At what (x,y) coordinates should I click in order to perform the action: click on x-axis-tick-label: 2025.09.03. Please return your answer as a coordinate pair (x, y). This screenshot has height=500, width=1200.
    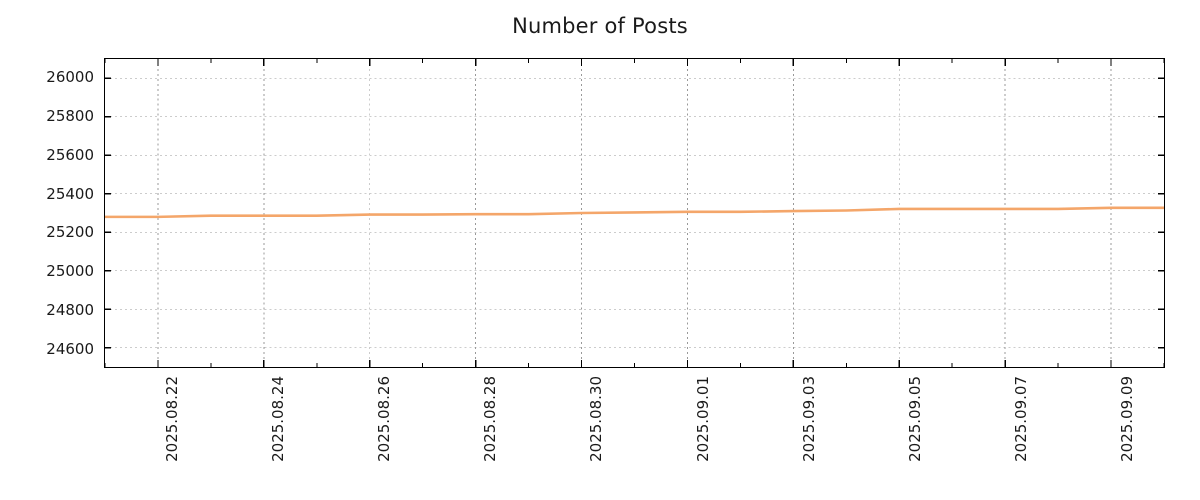
    Looking at the image, I should click on (808, 419).